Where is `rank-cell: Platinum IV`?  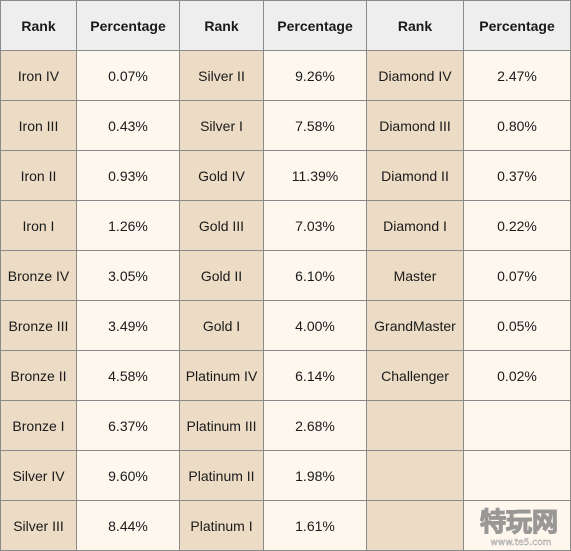
rank-cell: Platinum IV is located at coordinates (221, 375).